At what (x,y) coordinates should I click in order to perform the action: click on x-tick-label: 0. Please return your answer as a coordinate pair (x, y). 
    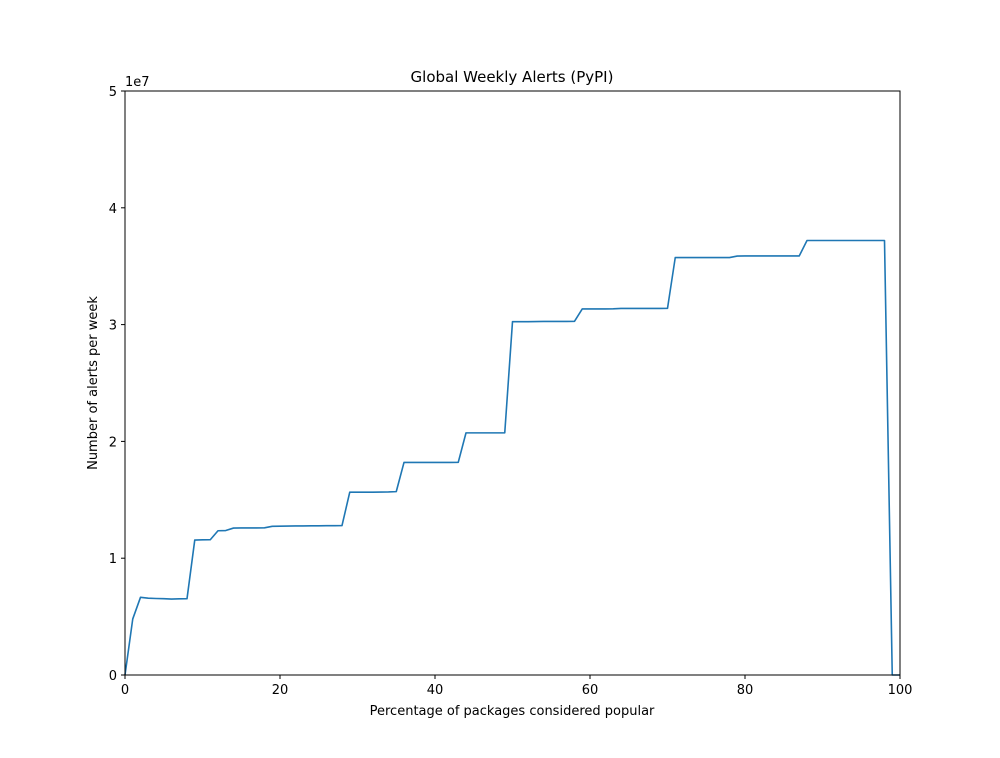
    Looking at the image, I should click on (125, 690).